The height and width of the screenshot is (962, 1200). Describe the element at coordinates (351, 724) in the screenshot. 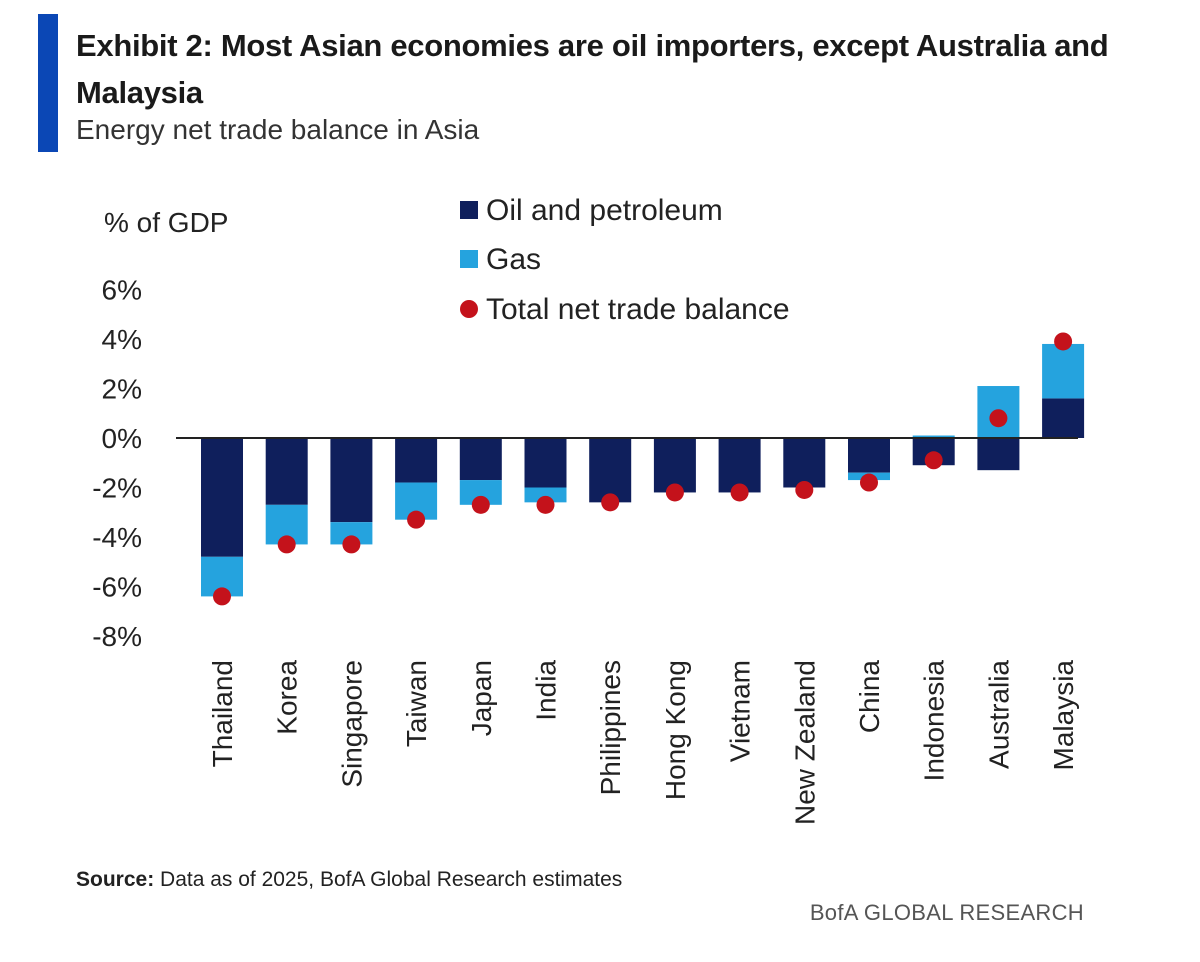

I see `x-tick-label: Singapore` at that location.